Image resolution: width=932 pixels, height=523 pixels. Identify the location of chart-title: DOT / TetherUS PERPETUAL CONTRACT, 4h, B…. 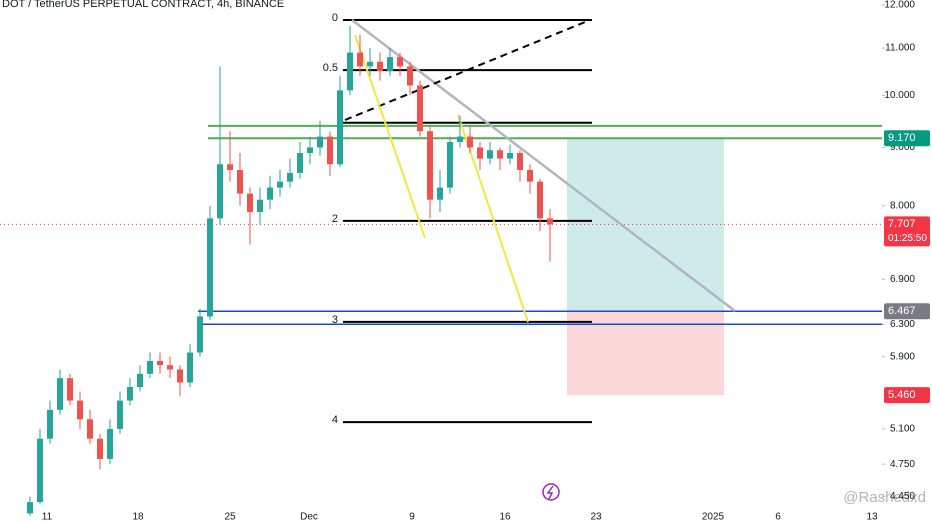
(143, 5).